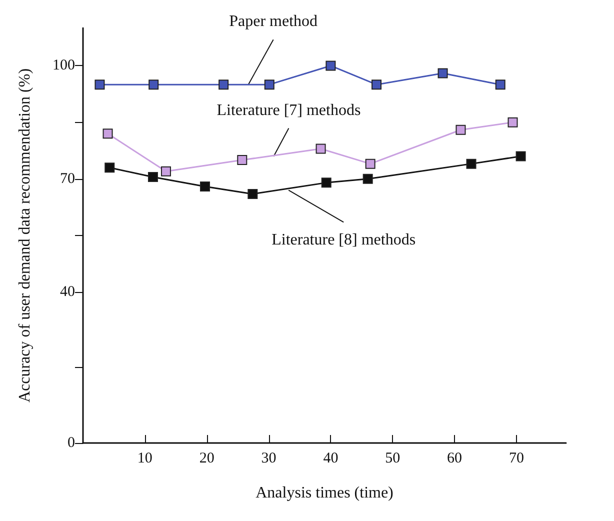 This screenshot has width=614, height=521. Describe the element at coordinates (63, 66) in the screenshot. I see `y-tick-label: 100` at that location.